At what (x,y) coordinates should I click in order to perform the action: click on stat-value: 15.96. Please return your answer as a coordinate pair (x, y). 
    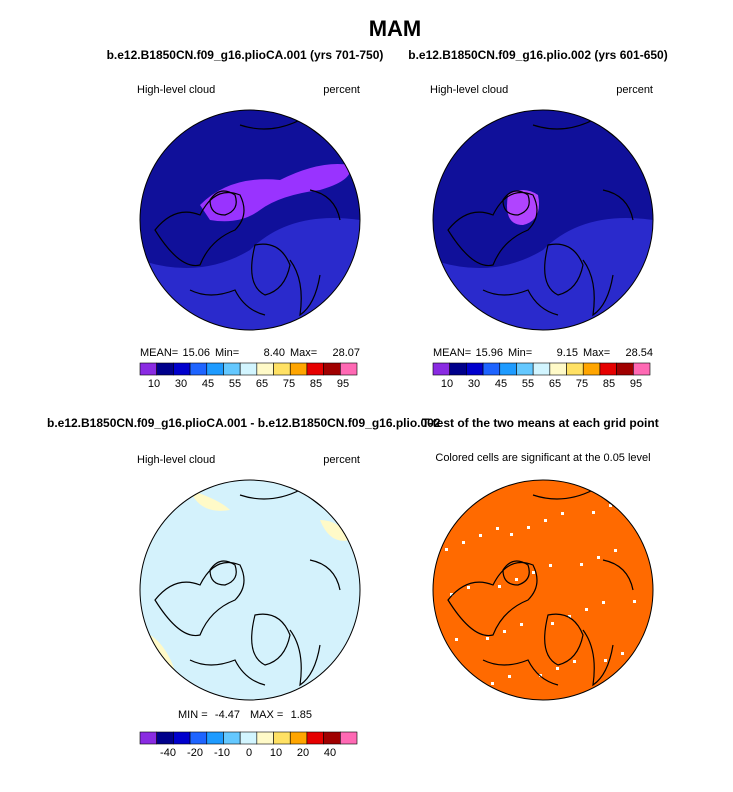
    Looking at the image, I should click on (489, 353).